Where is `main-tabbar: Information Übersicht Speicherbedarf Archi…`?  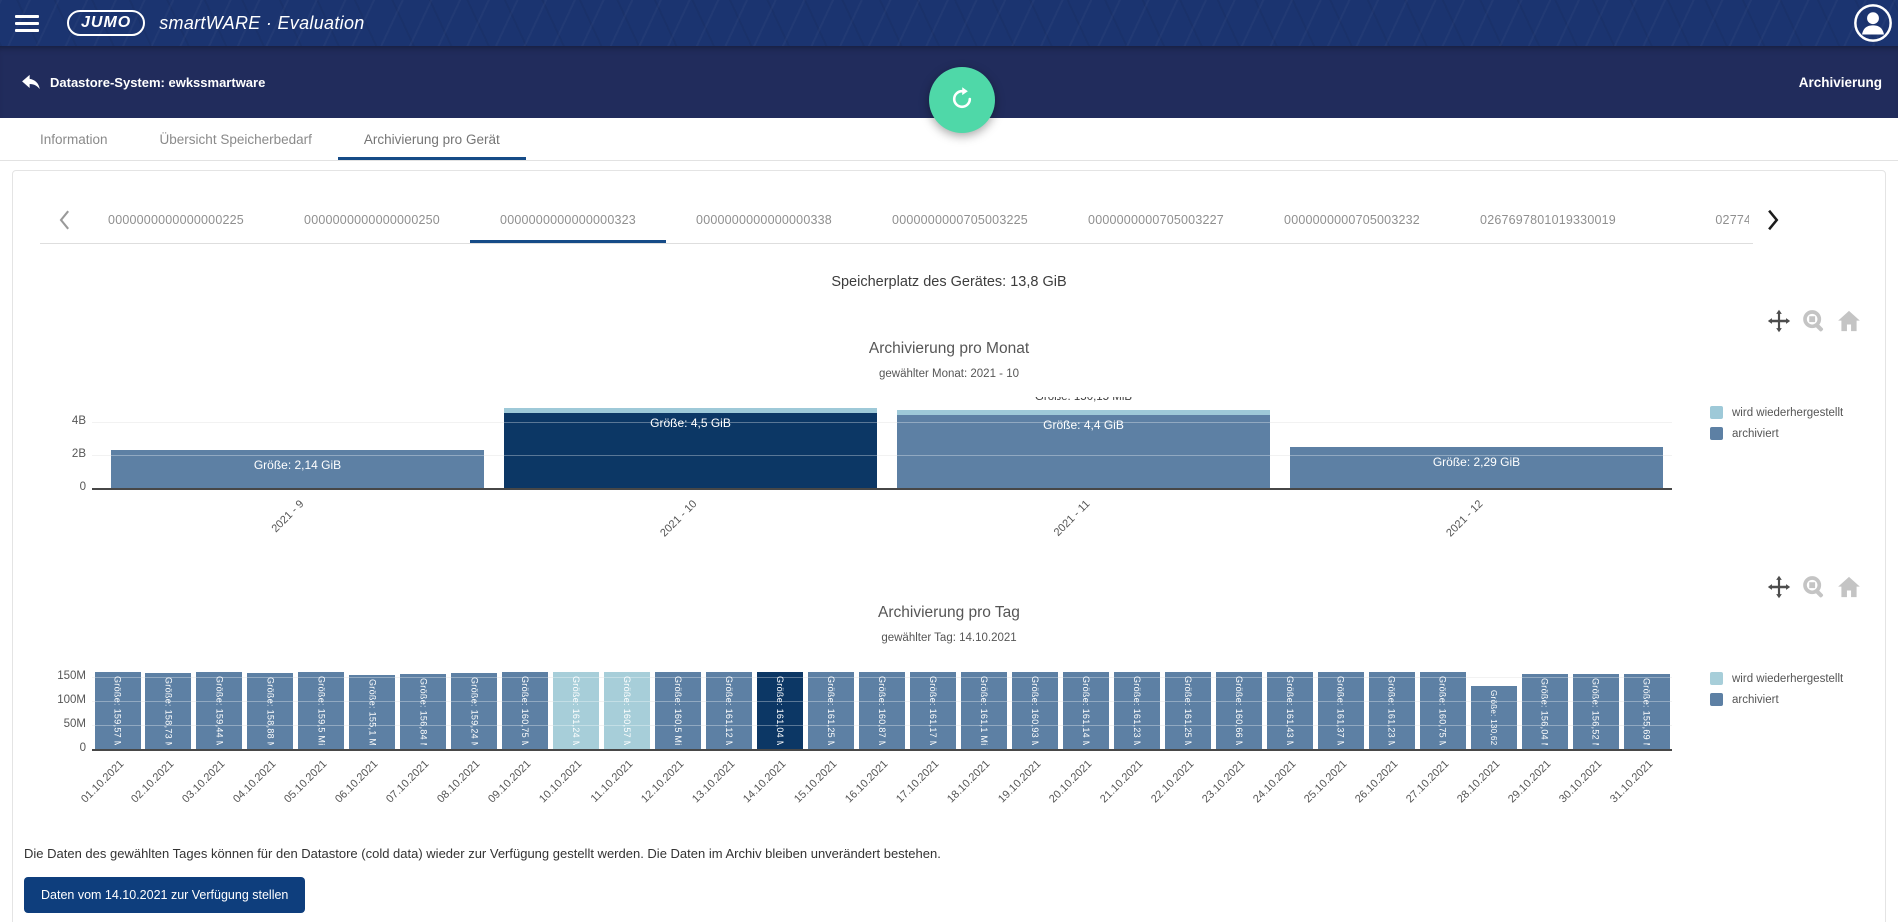 main-tabbar: Information Übersicht Speicherbedarf Archi… is located at coordinates (949, 139).